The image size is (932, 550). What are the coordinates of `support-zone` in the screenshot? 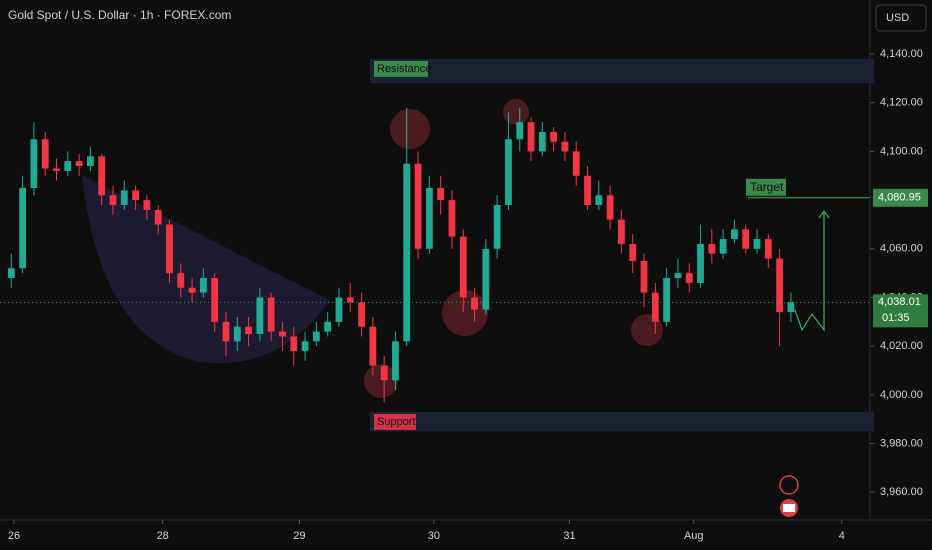 It's located at (622, 421).